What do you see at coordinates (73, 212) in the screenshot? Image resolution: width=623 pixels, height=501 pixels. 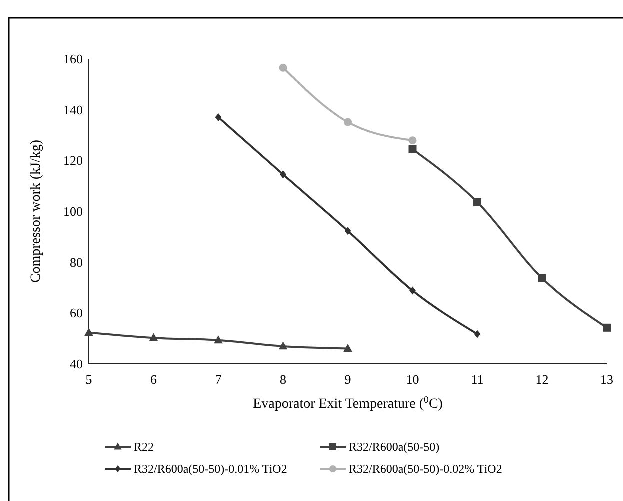 I see `y-tick-label: 100` at bounding box center [73, 212].